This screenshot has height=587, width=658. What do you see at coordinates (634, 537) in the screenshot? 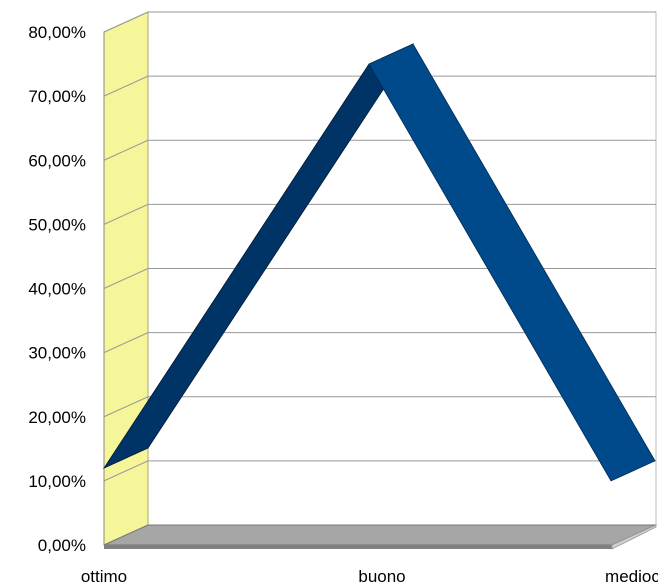
I see `floor-edge-side` at bounding box center [634, 537].